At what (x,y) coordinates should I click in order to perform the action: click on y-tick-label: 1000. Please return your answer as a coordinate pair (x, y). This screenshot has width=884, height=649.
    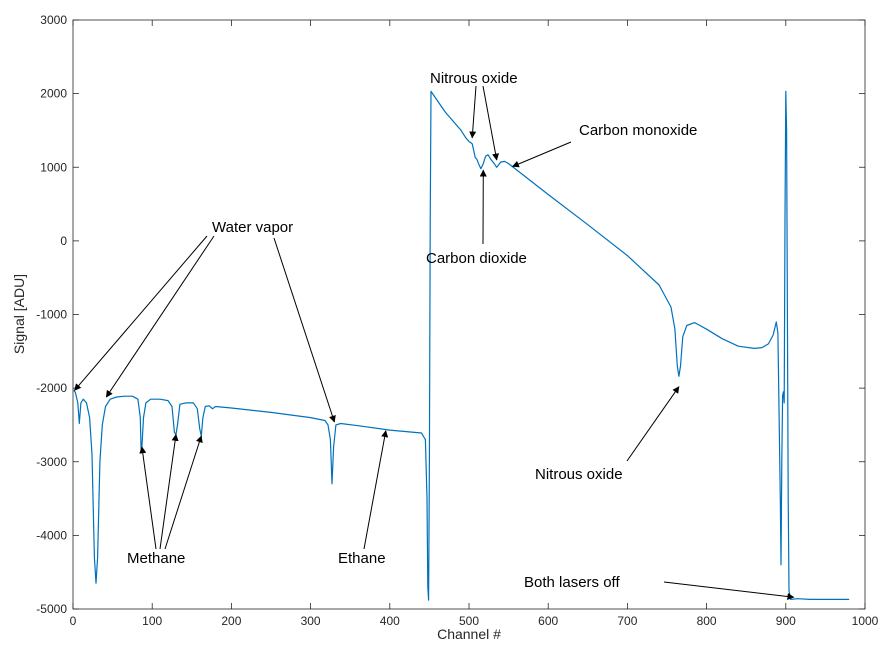
    Looking at the image, I should click on (53, 167).